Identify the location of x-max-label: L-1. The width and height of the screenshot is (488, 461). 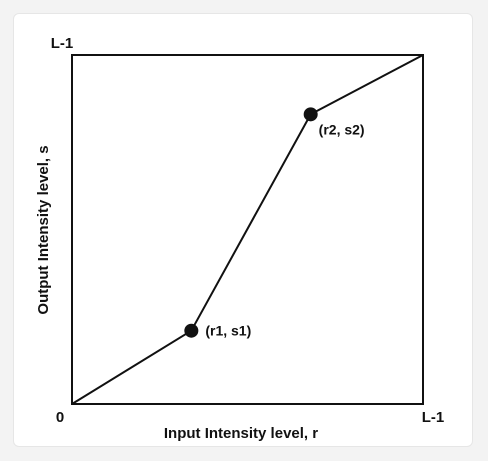
(433, 417).